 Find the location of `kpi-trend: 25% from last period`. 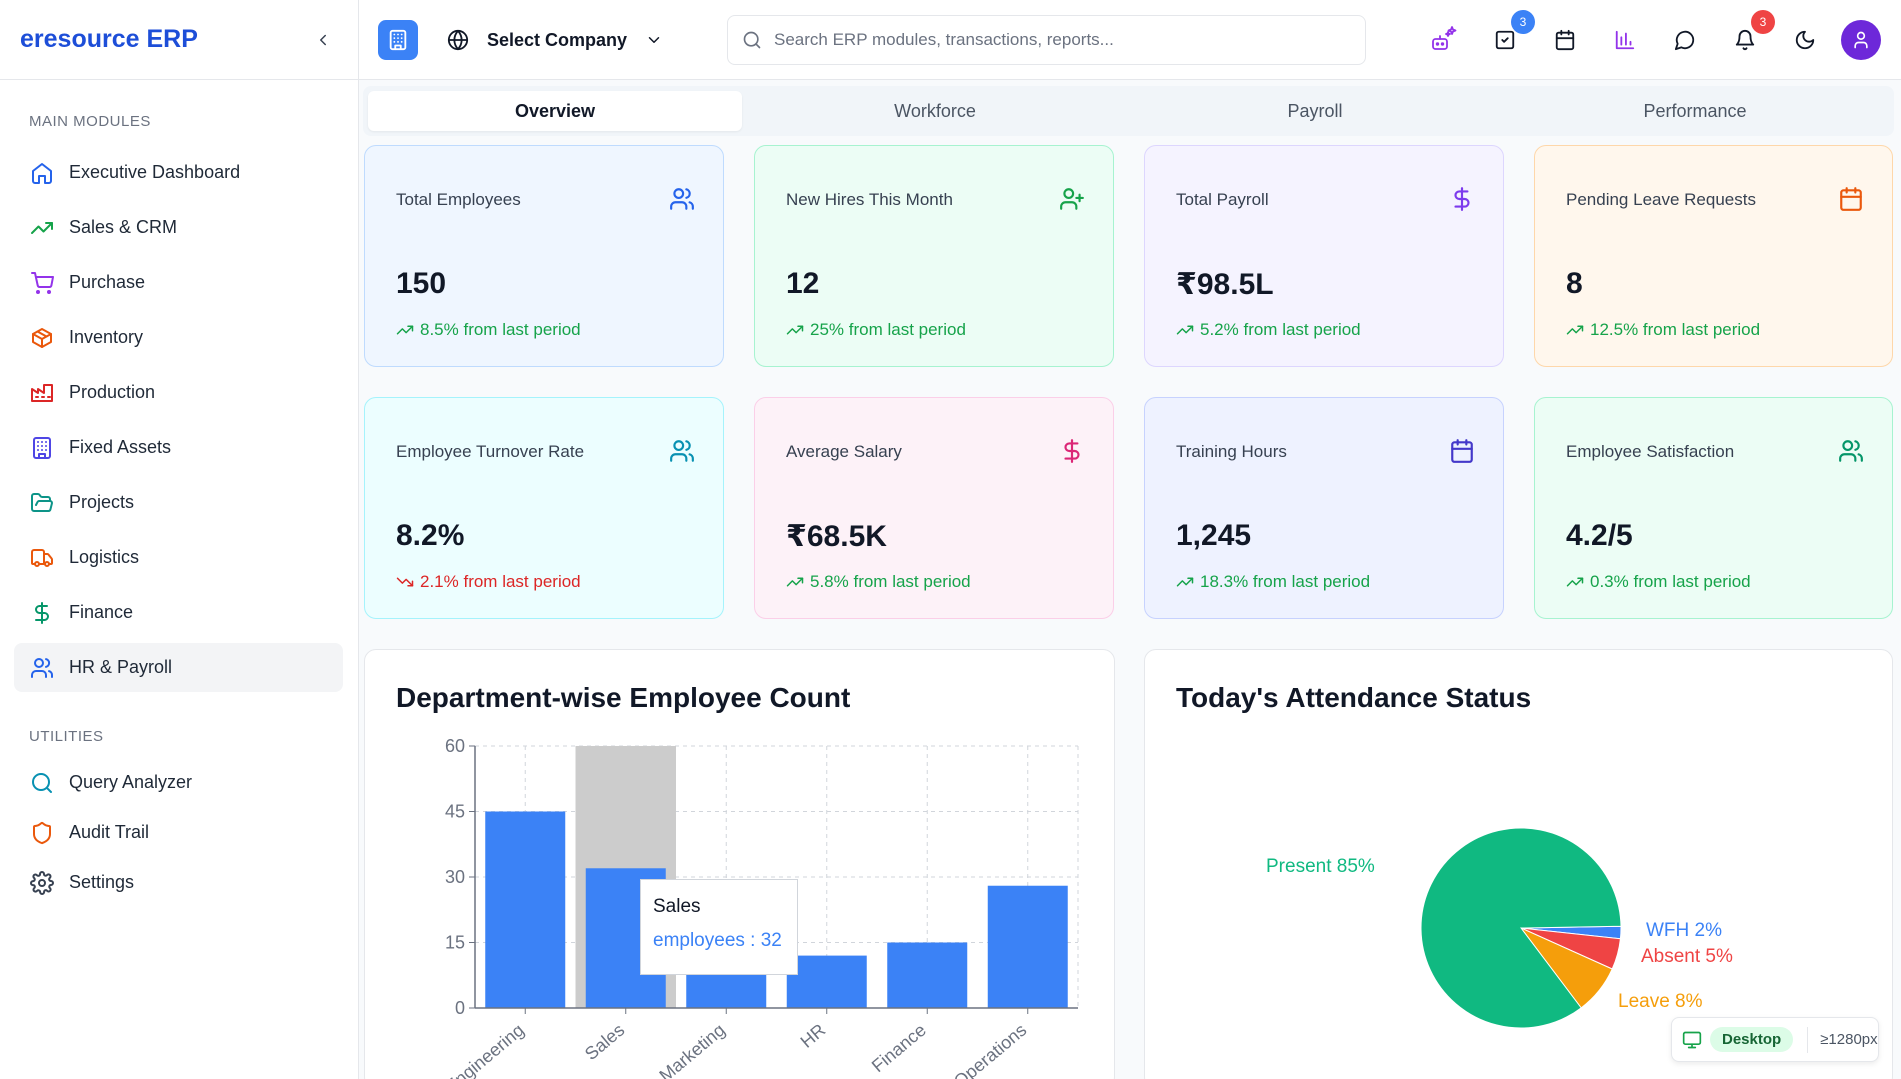

kpi-trend: 25% from last period is located at coordinates (876, 330).